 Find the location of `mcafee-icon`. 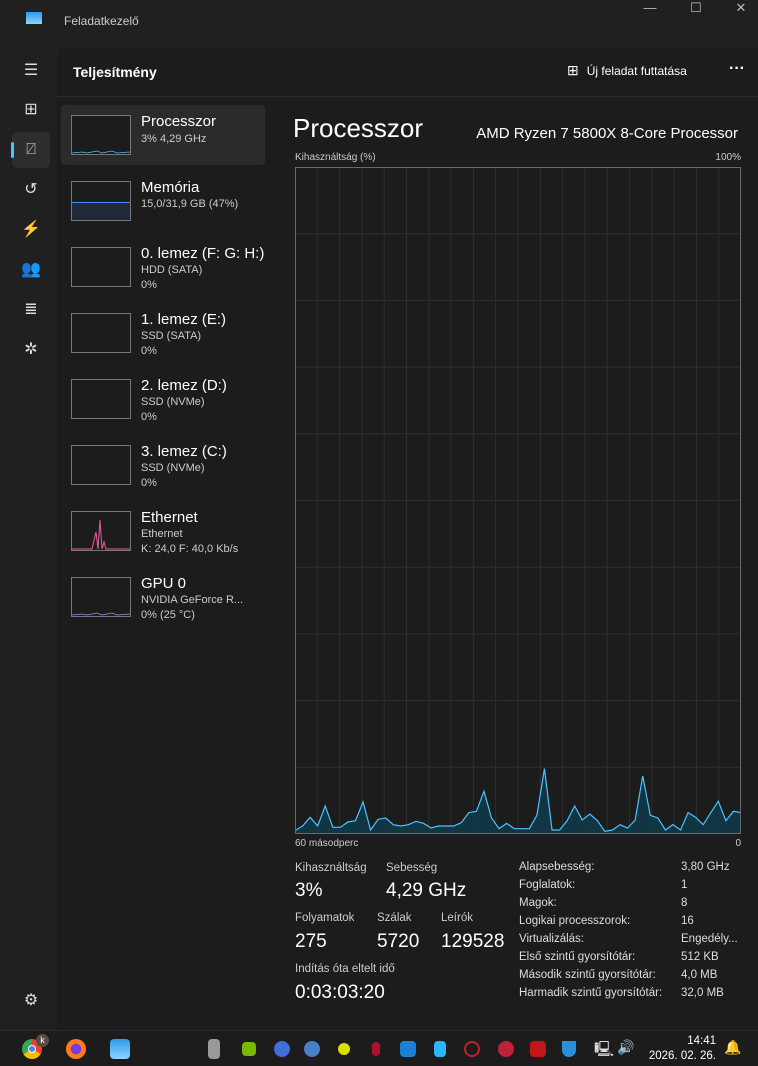

mcafee-icon is located at coordinates (538, 1049).